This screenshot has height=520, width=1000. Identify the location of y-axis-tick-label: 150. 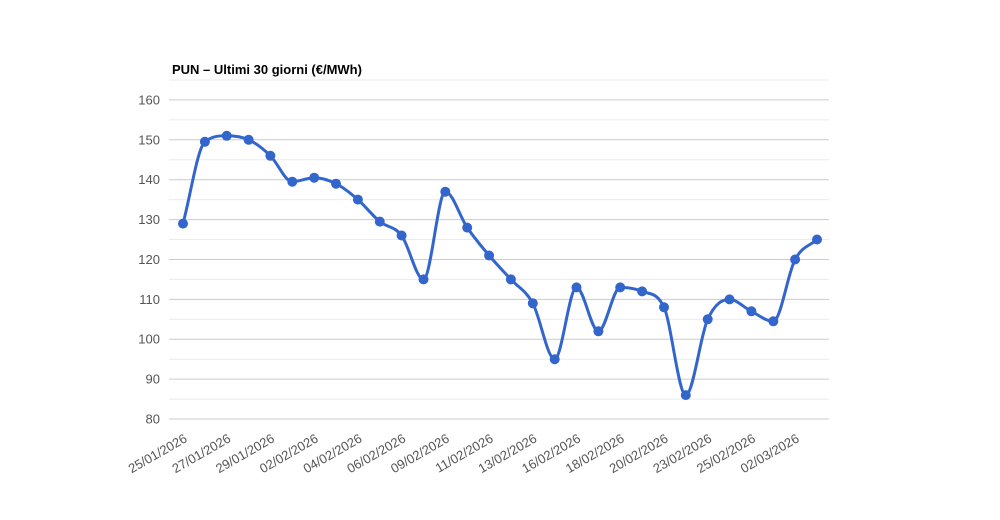
(149, 139).